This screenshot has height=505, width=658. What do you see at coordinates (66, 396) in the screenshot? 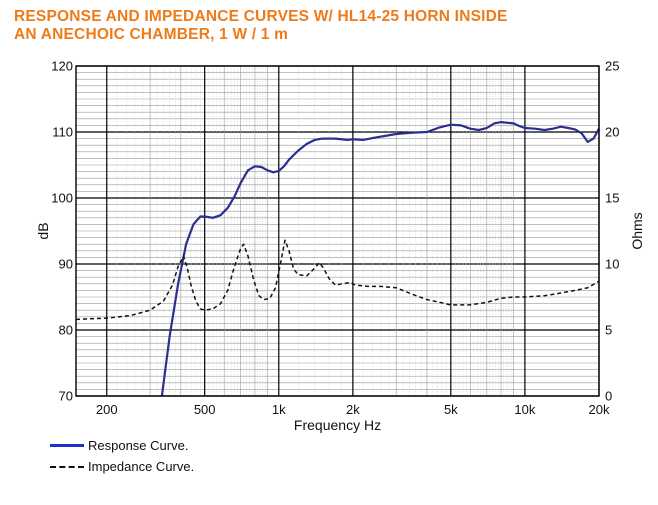
I see `y-left-tick-label: 70` at bounding box center [66, 396].